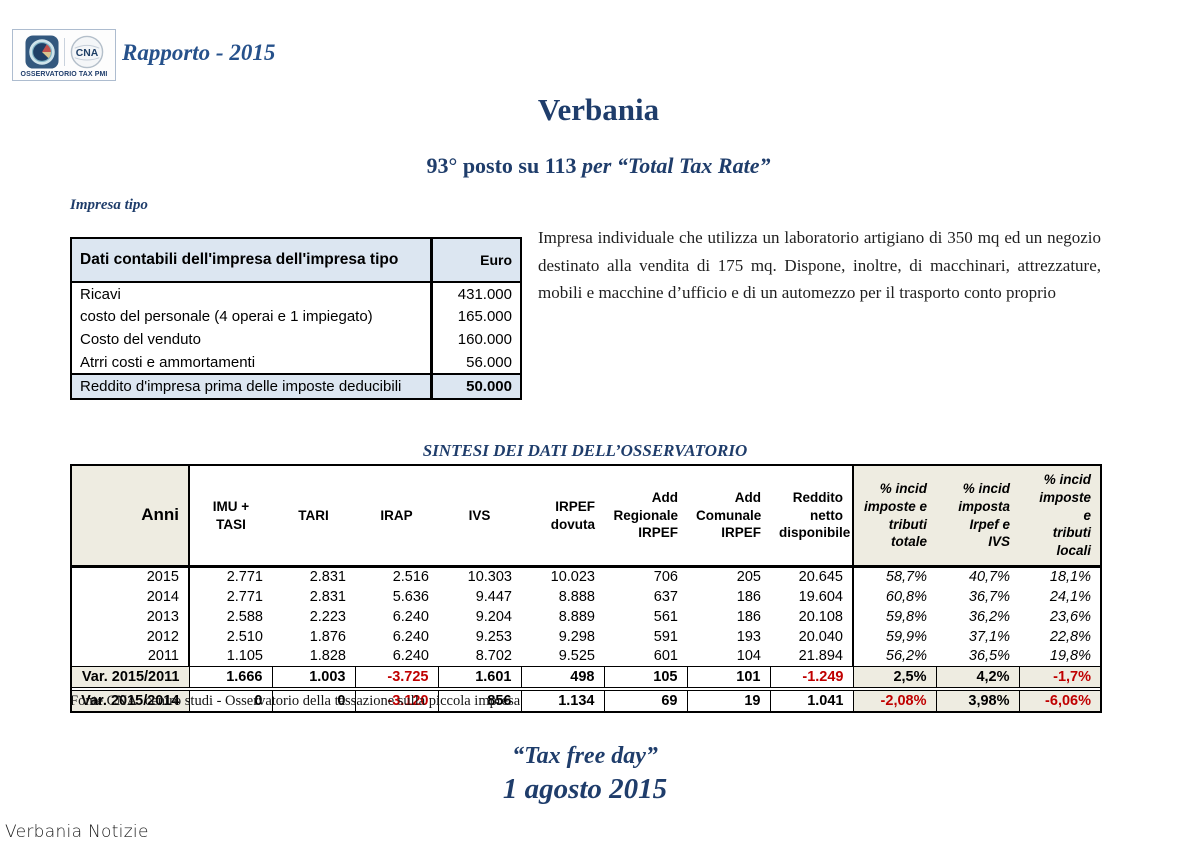 This screenshot has height=844, width=1197. I want to click on column-header: IRPEF dovuta, so click(562, 517).